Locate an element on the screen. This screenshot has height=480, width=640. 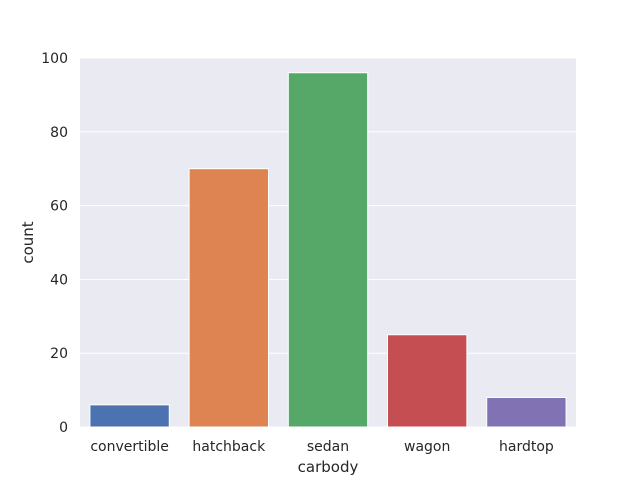
y-tick-label-5: 100 is located at coordinates (54, 59).